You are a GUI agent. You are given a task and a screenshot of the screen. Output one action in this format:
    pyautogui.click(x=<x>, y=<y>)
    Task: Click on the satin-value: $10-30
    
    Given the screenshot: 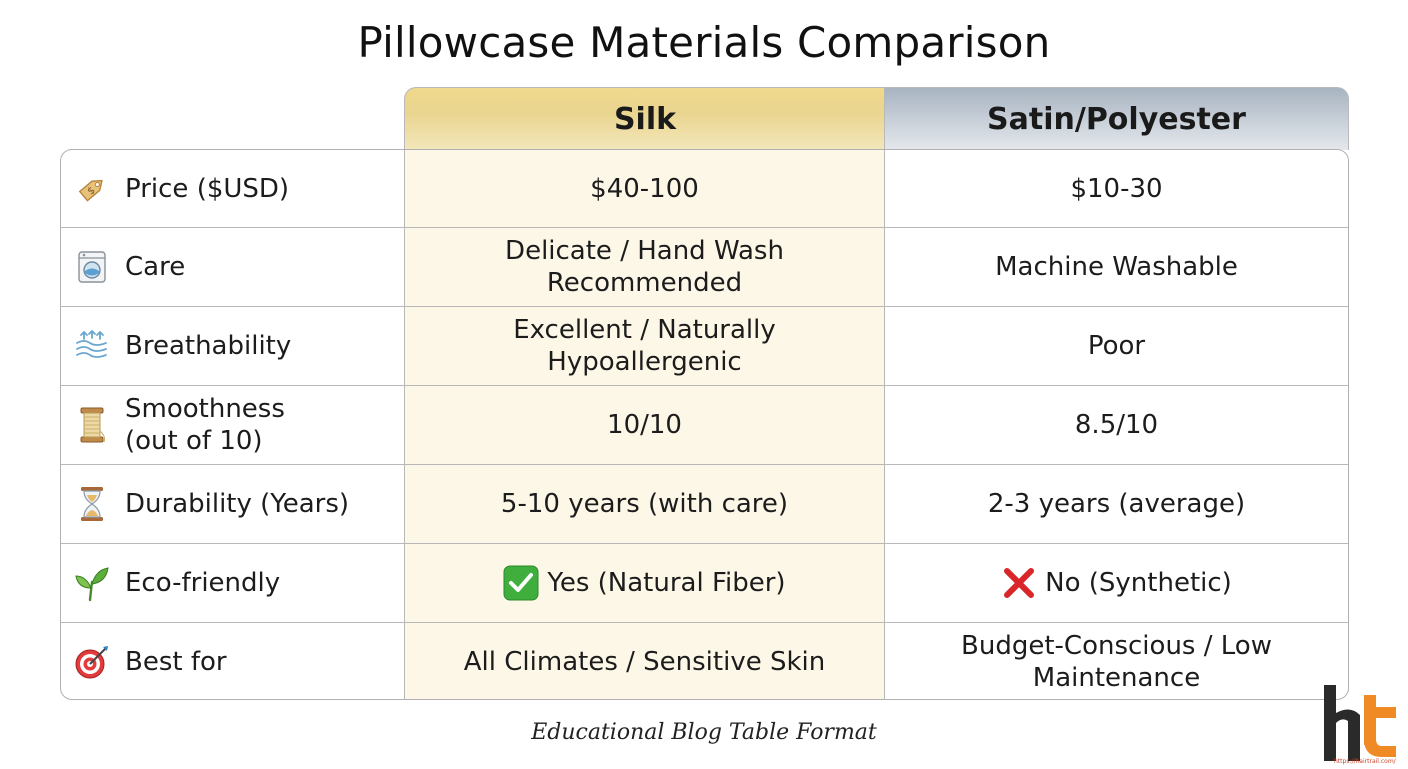 What is the action you would take?
    pyautogui.click(x=1116, y=188)
    